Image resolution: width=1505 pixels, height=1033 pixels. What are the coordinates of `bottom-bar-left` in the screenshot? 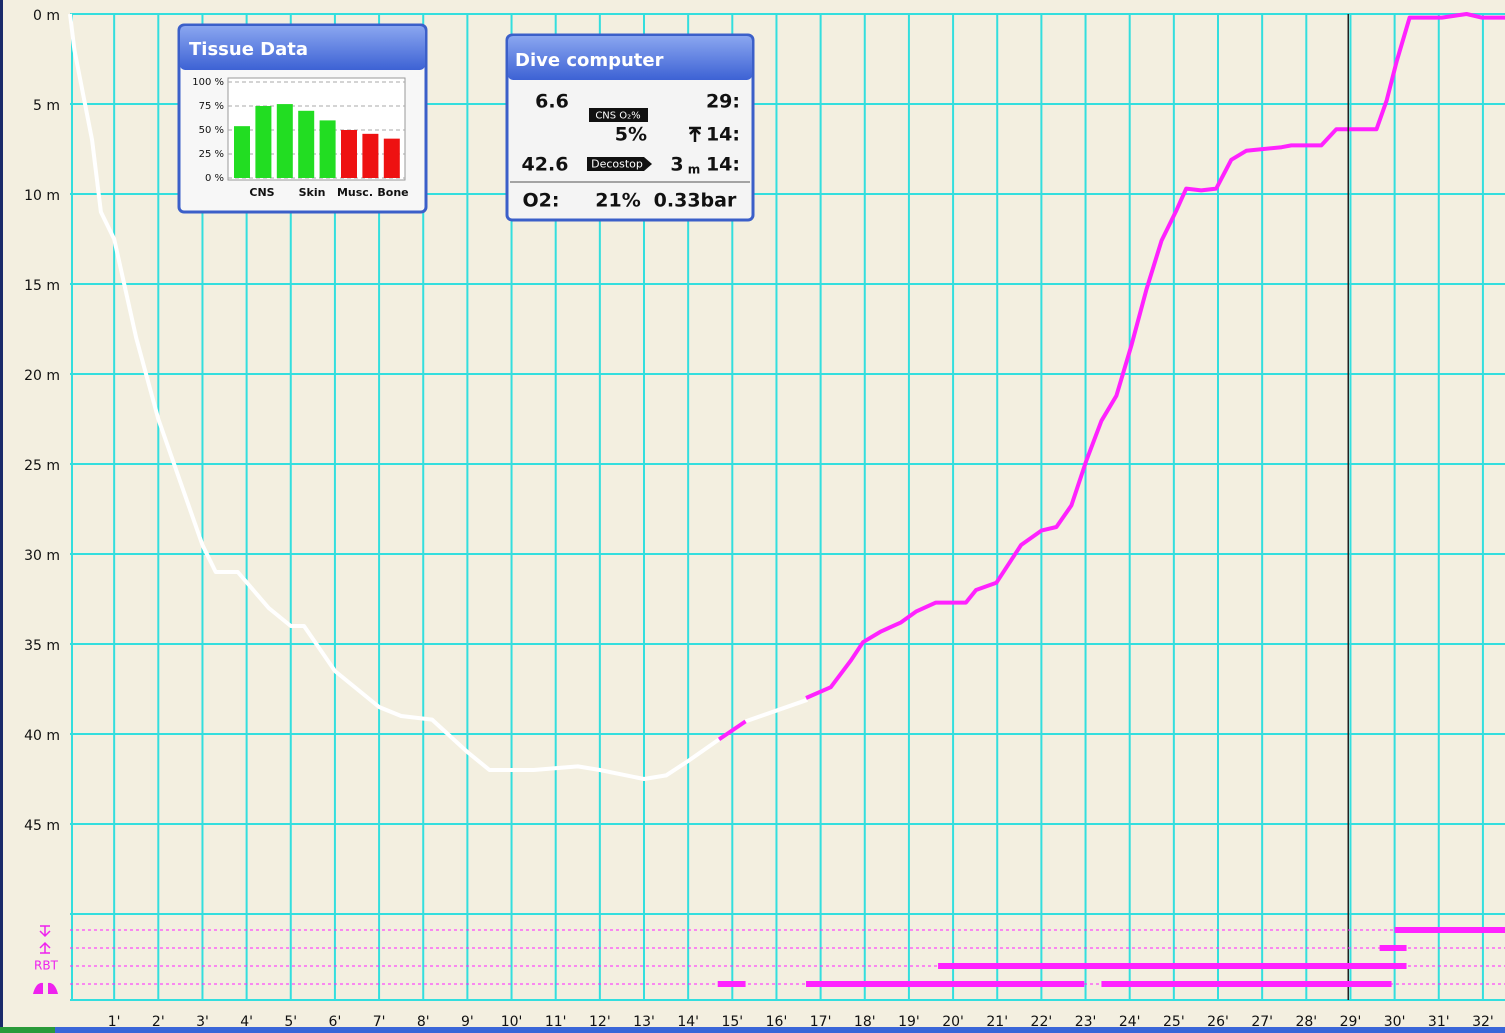 It's located at (27, 1030).